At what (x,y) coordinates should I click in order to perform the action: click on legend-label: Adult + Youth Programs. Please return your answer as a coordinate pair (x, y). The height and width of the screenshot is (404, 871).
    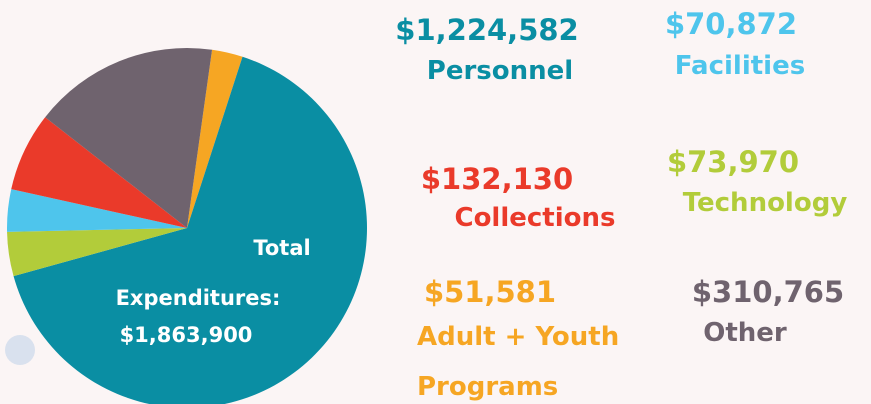
    Looking at the image, I should click on (518, 362).